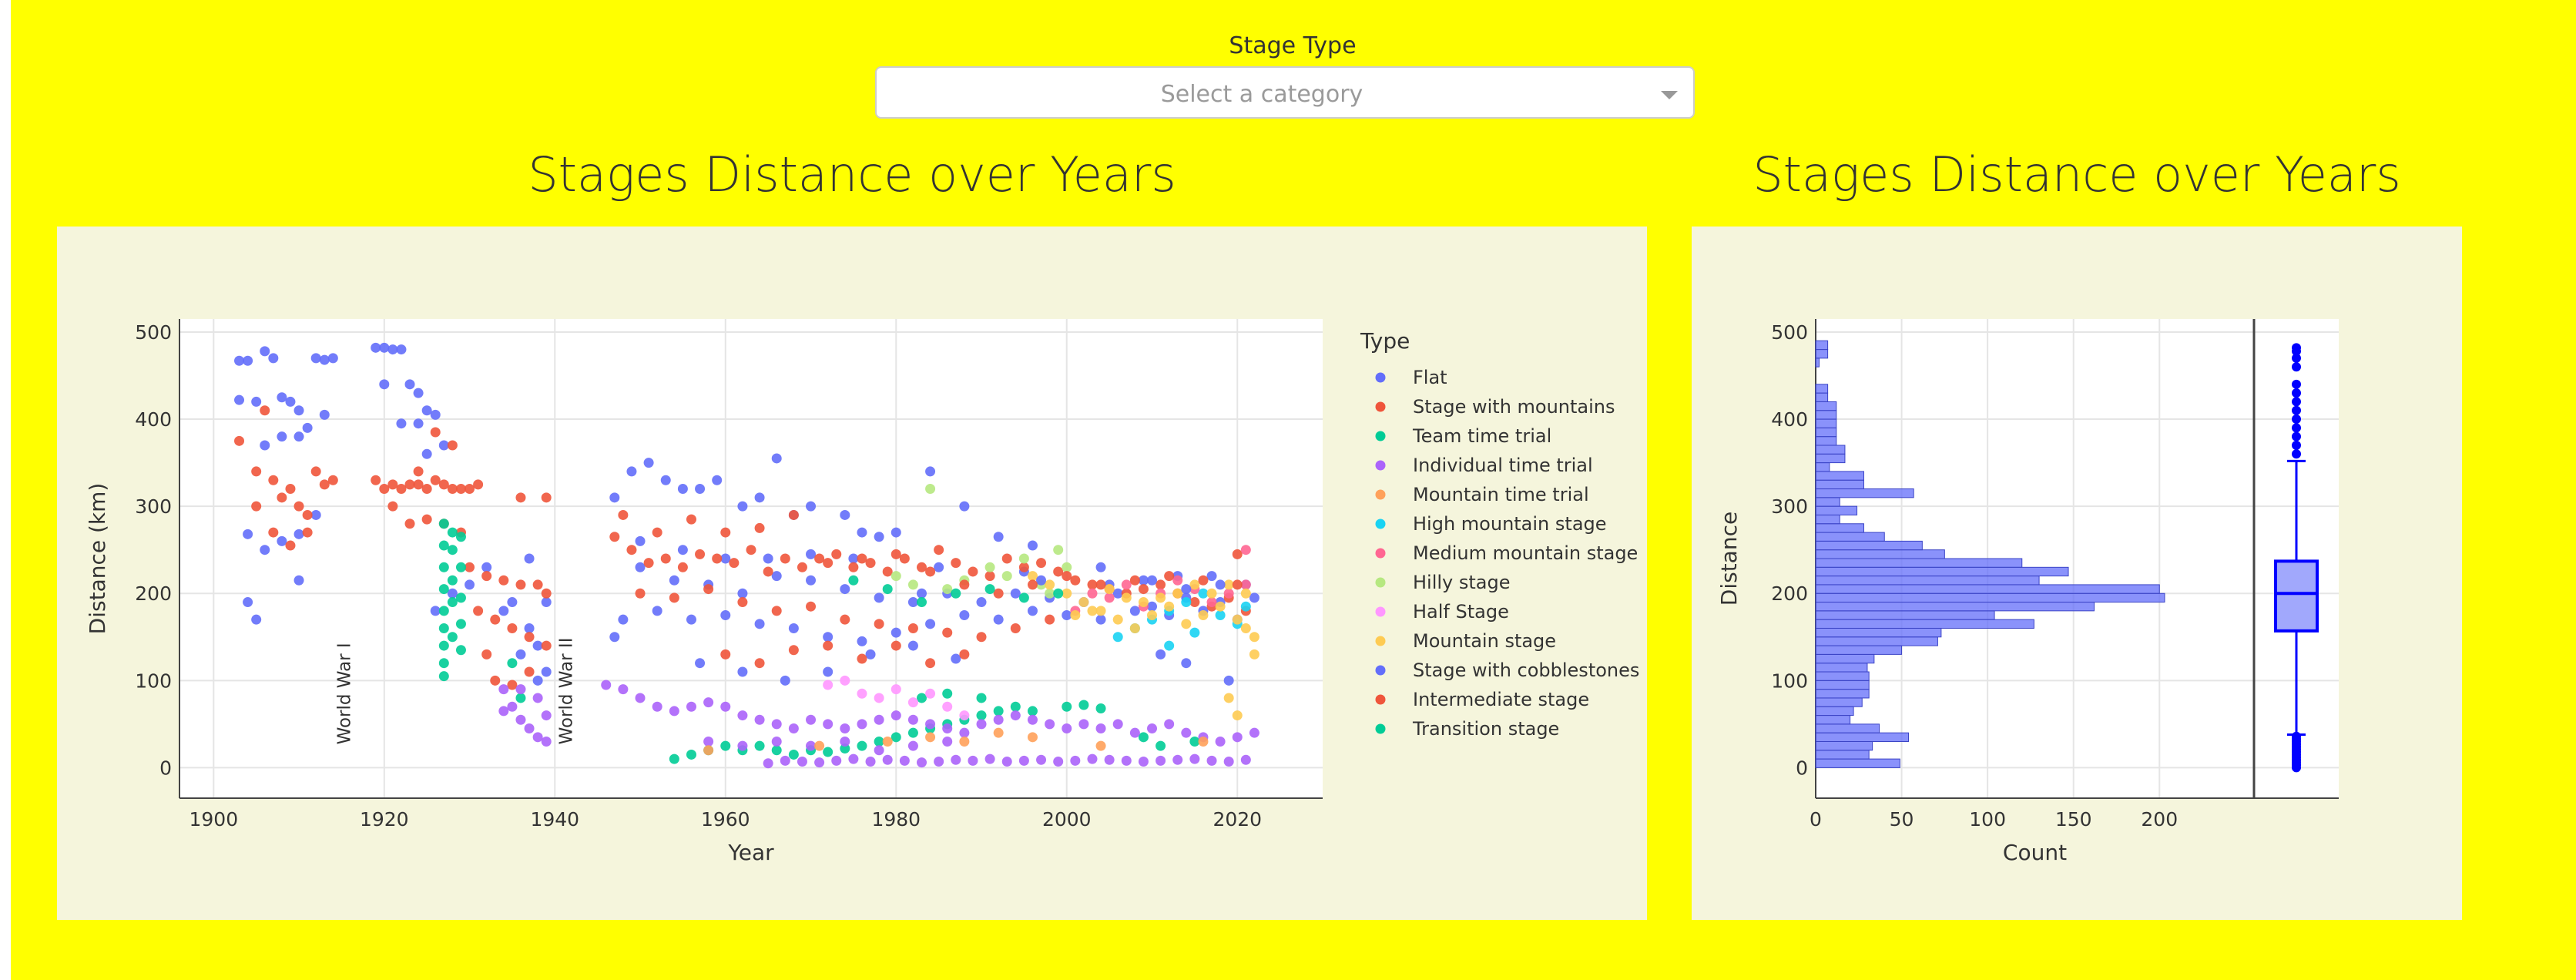  Describe the element at coordinates (1669, 95) in the screenshot. I see `chevron-down-icon` at that location.